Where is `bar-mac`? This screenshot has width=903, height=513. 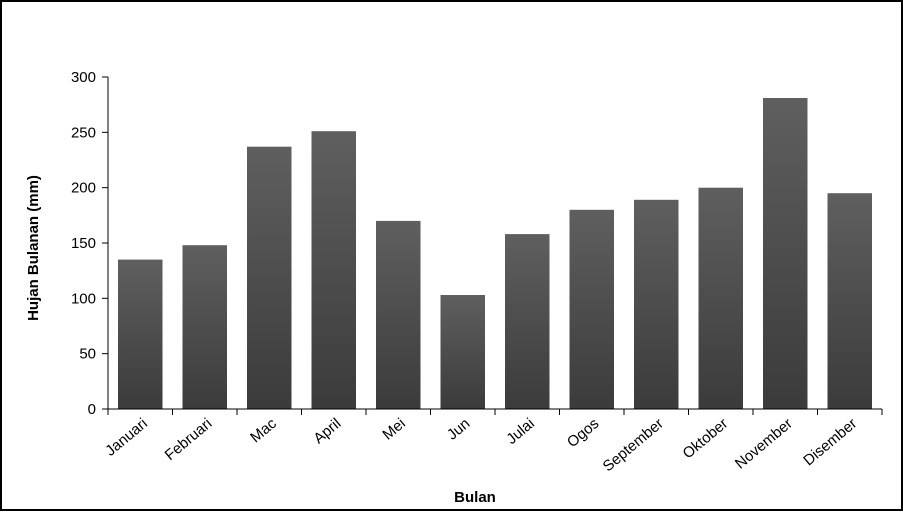 bar-mac is located at coordinates (269, 277).